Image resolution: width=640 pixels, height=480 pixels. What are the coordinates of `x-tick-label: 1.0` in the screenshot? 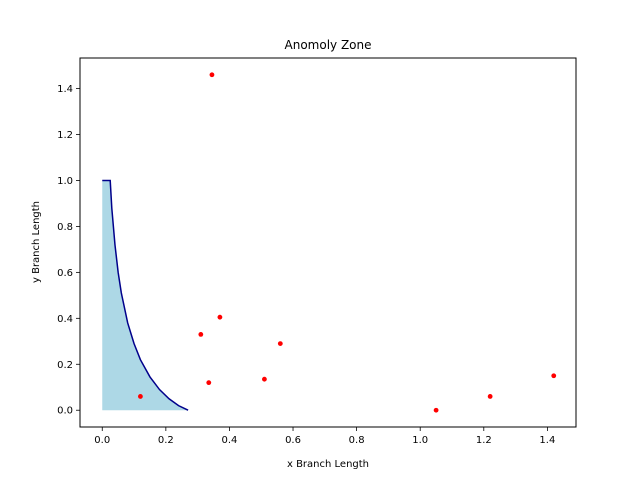 It's located at (420, 440).